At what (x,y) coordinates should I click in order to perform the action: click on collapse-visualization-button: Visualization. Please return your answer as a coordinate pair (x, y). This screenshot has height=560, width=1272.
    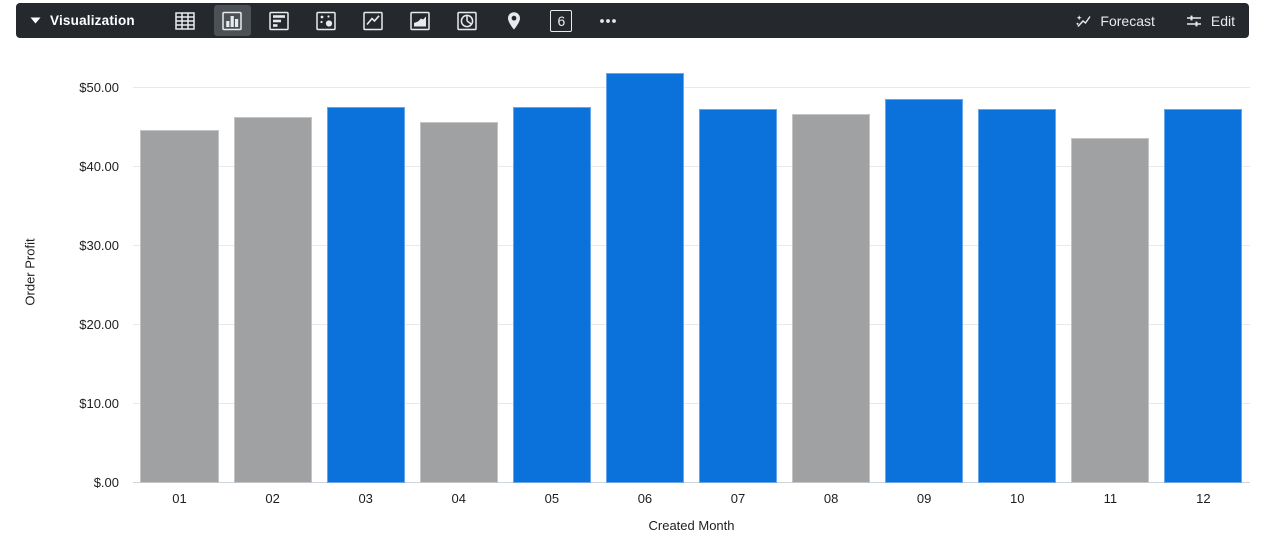
    Looking at the image, I should click on (82, 20).